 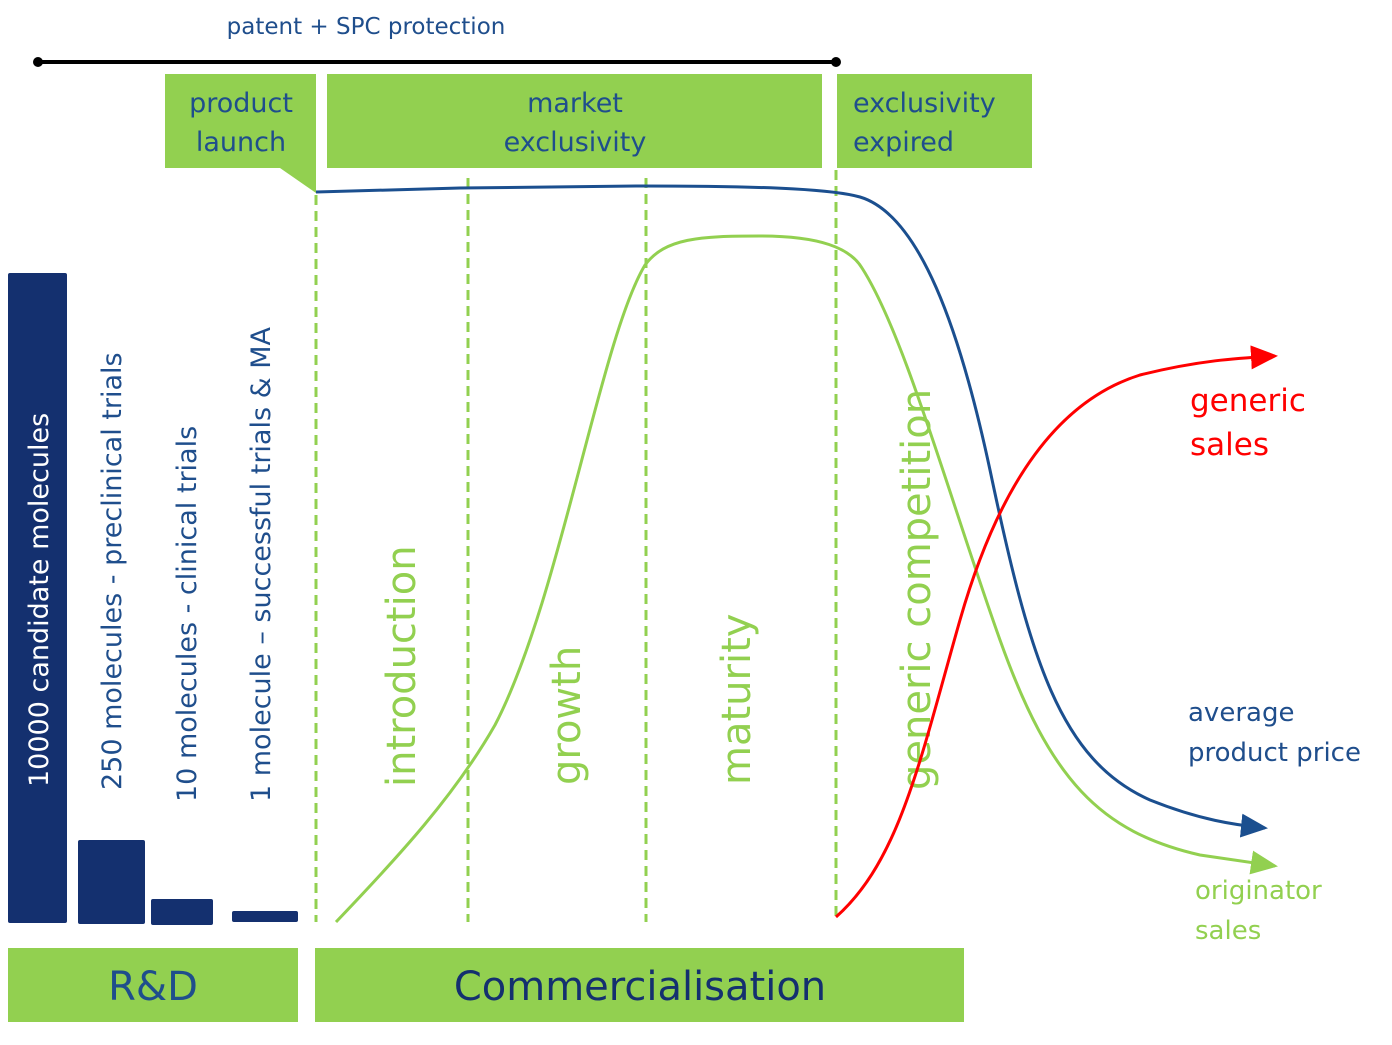 What do you see at coordinates (402, 666) in the screenshot?
I see `phase-introduction: introduction` at bounding box center [402, 666].